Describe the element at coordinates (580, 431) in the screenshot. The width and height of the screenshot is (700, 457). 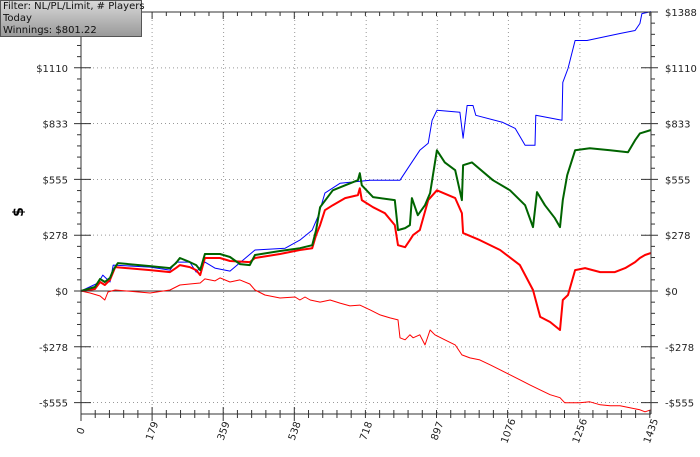
I see `x-tick-label: 1256` at that location.